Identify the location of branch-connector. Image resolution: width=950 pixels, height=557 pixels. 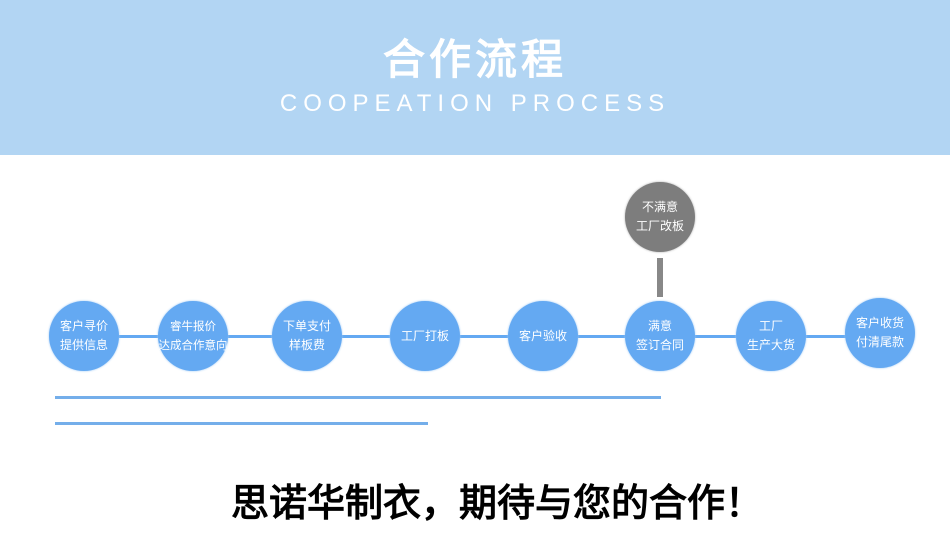
(660, 277).